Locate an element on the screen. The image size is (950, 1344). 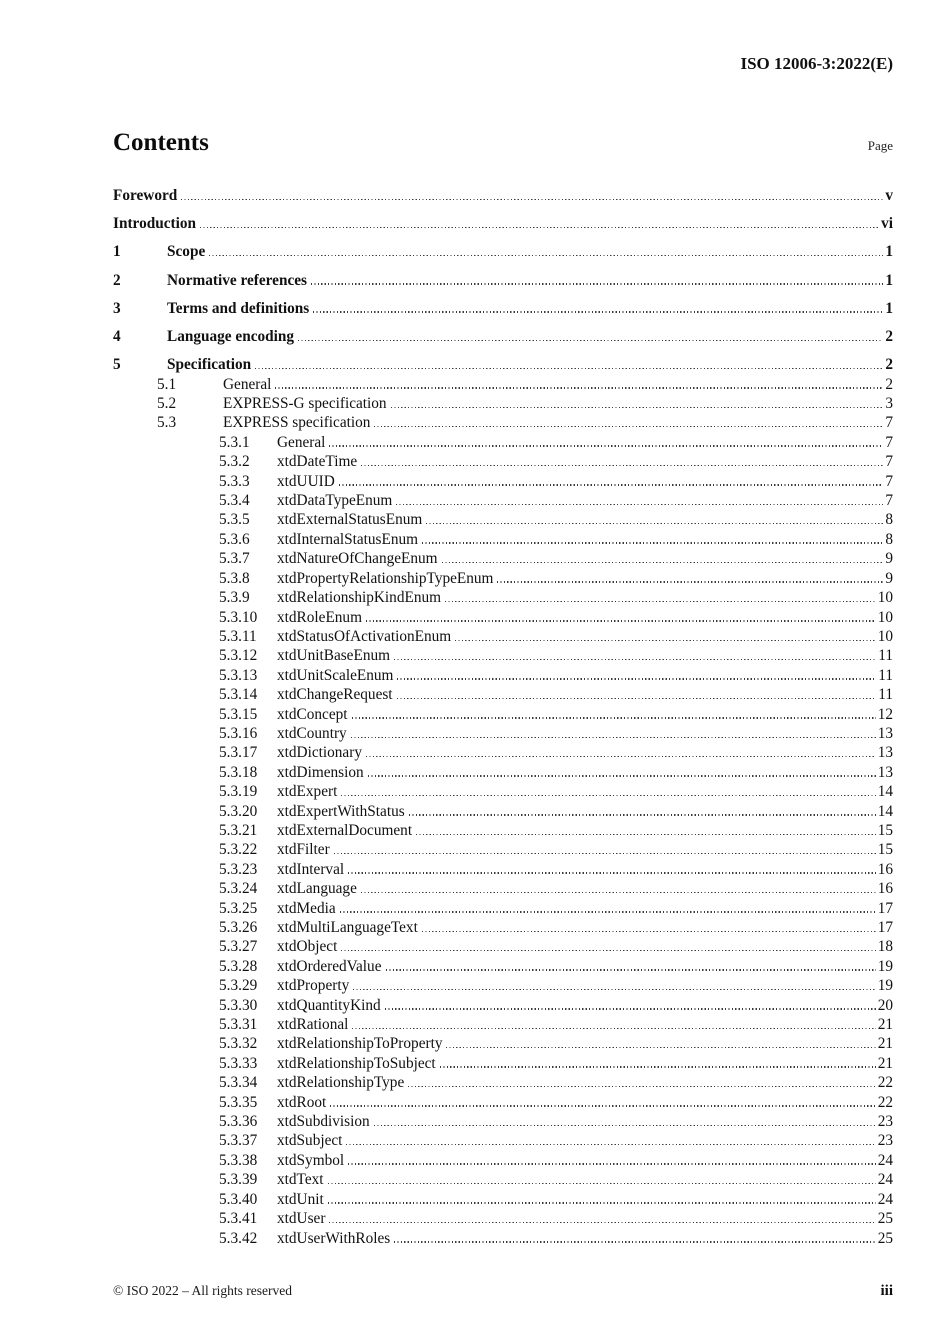
toc-entry-number: 5.3.7 is located at coordinates (234, 559).